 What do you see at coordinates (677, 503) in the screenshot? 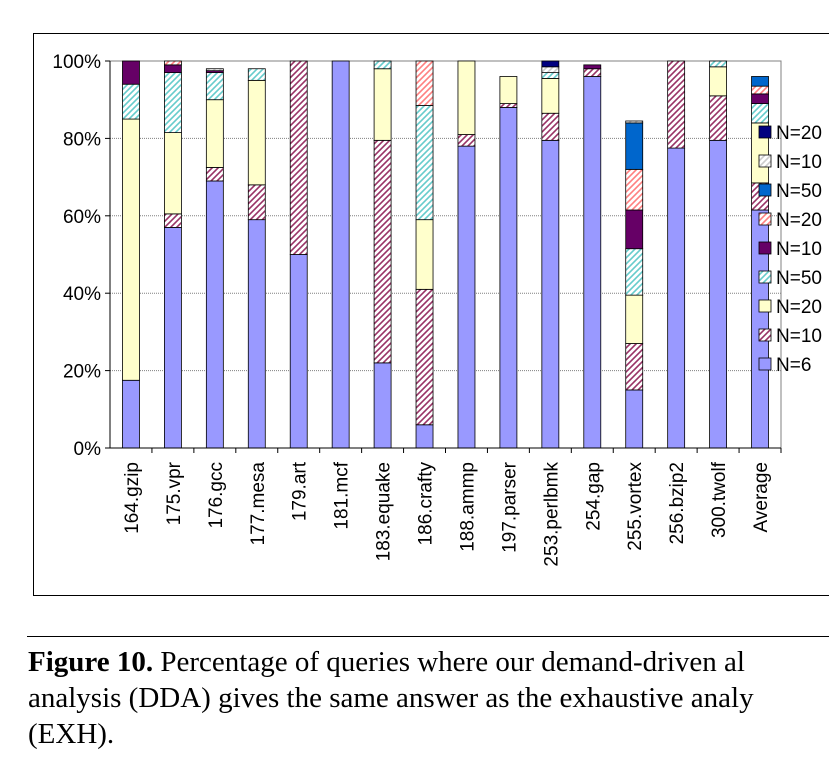
I see `x-tick-label: 256.bzip2` at bounding box center [677, 503].